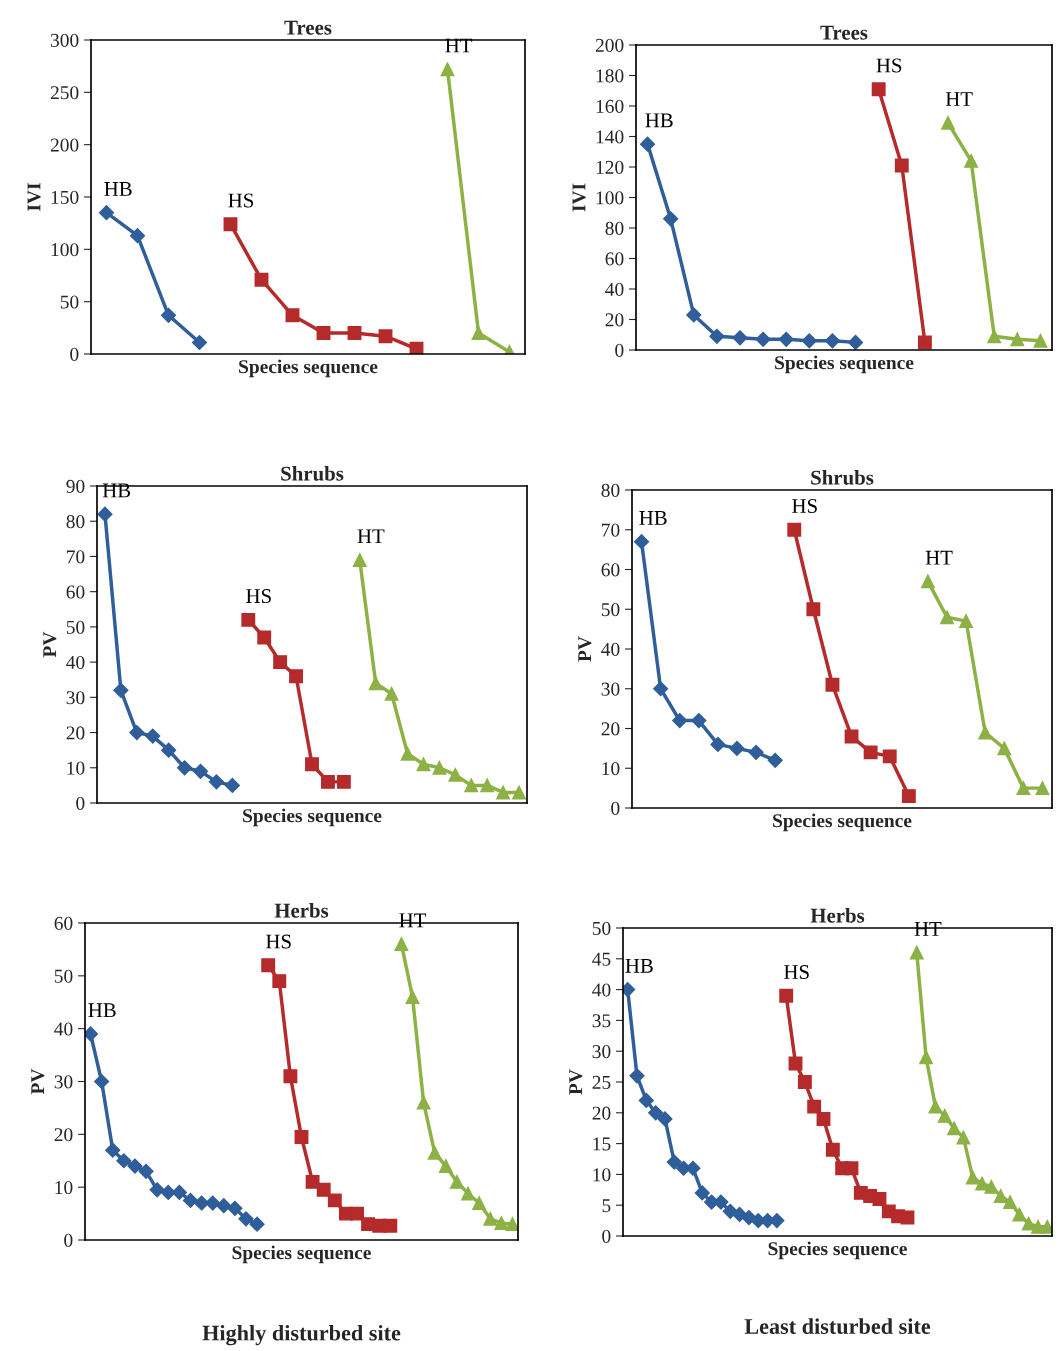  What do you see at coordinates (610, 137) in the screenshot?
I see `y-tick-label: 140` at bounding box center [610, 137].